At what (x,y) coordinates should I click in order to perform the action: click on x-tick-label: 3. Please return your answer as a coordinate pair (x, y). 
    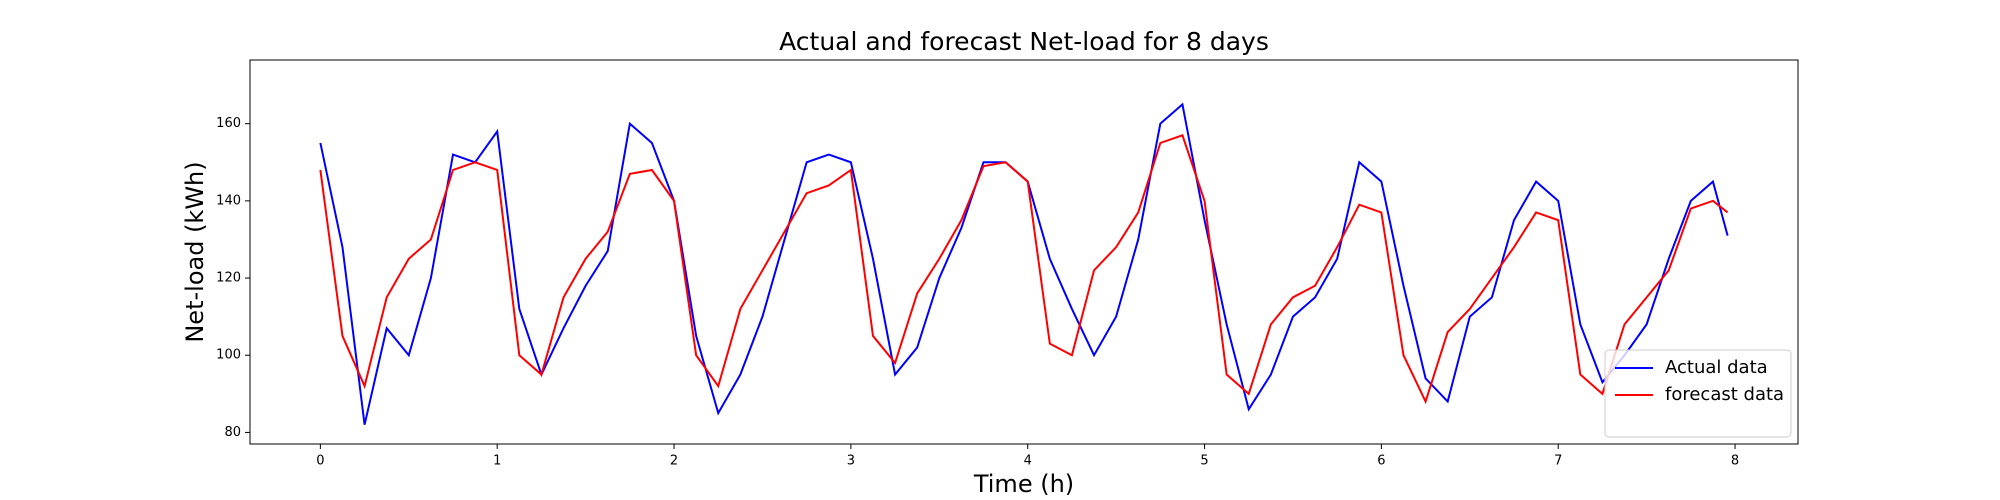
    Looking at the image, I should click on (851, 461).